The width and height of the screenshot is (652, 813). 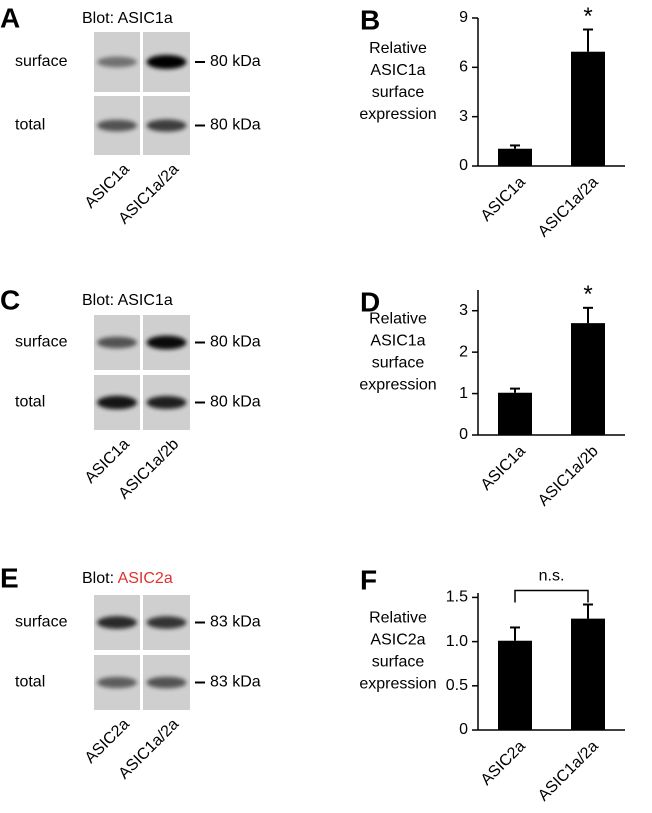 What do you see at coordinates (463, 393) in the screenshot?
I see `y-tick-label: 1` at bounding box center [463, 393].